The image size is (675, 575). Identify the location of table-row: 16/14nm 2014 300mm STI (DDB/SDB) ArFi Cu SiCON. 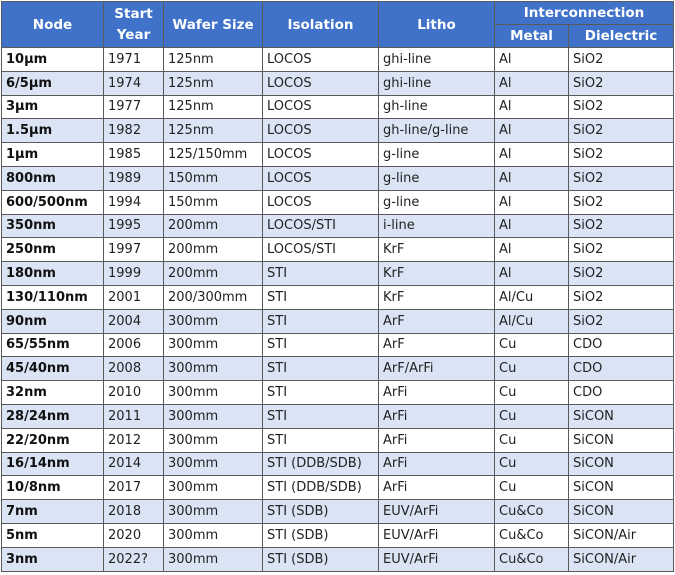
(337, 464).